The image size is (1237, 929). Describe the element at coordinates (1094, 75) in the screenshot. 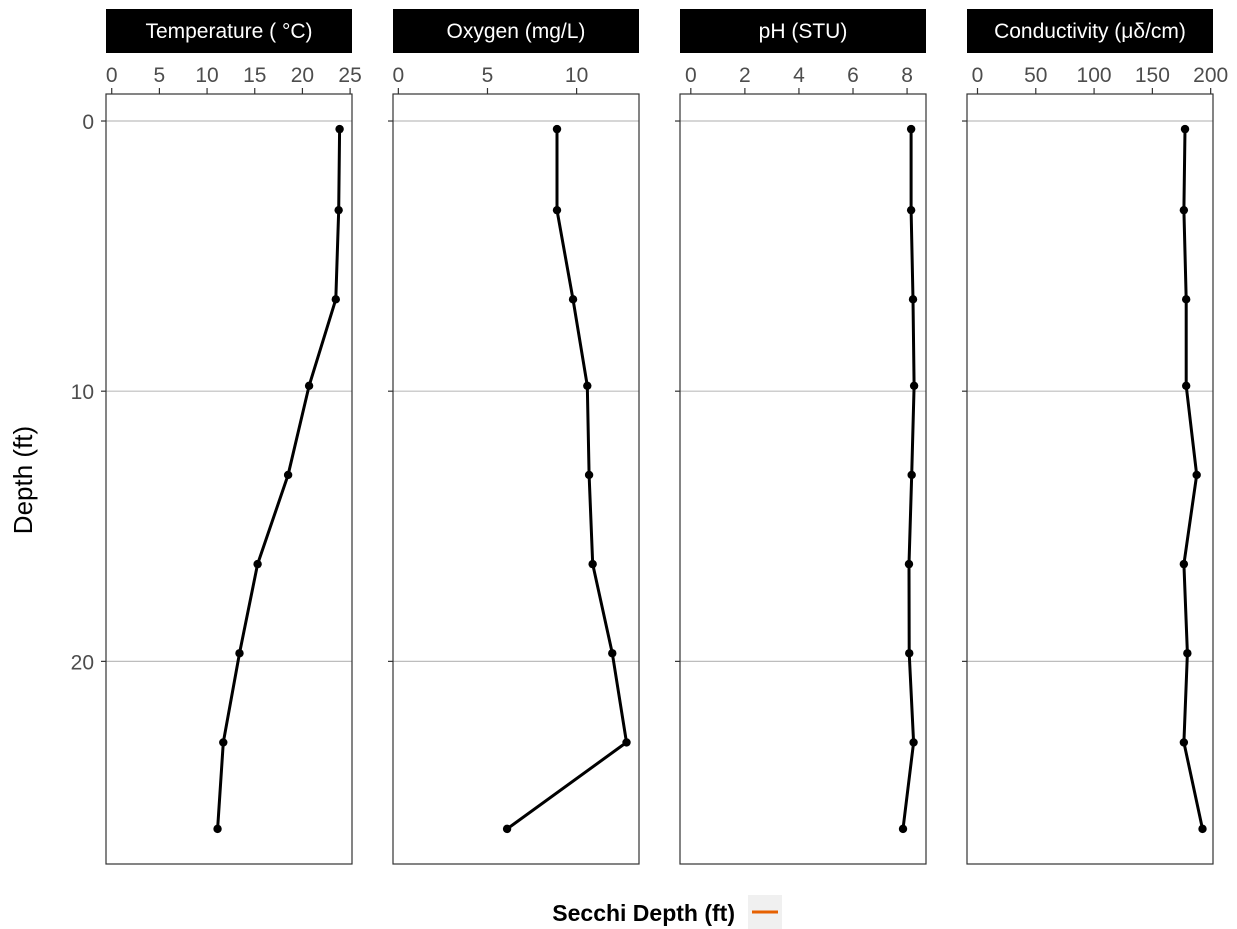

I see `x-tick-label: 100` at that location.